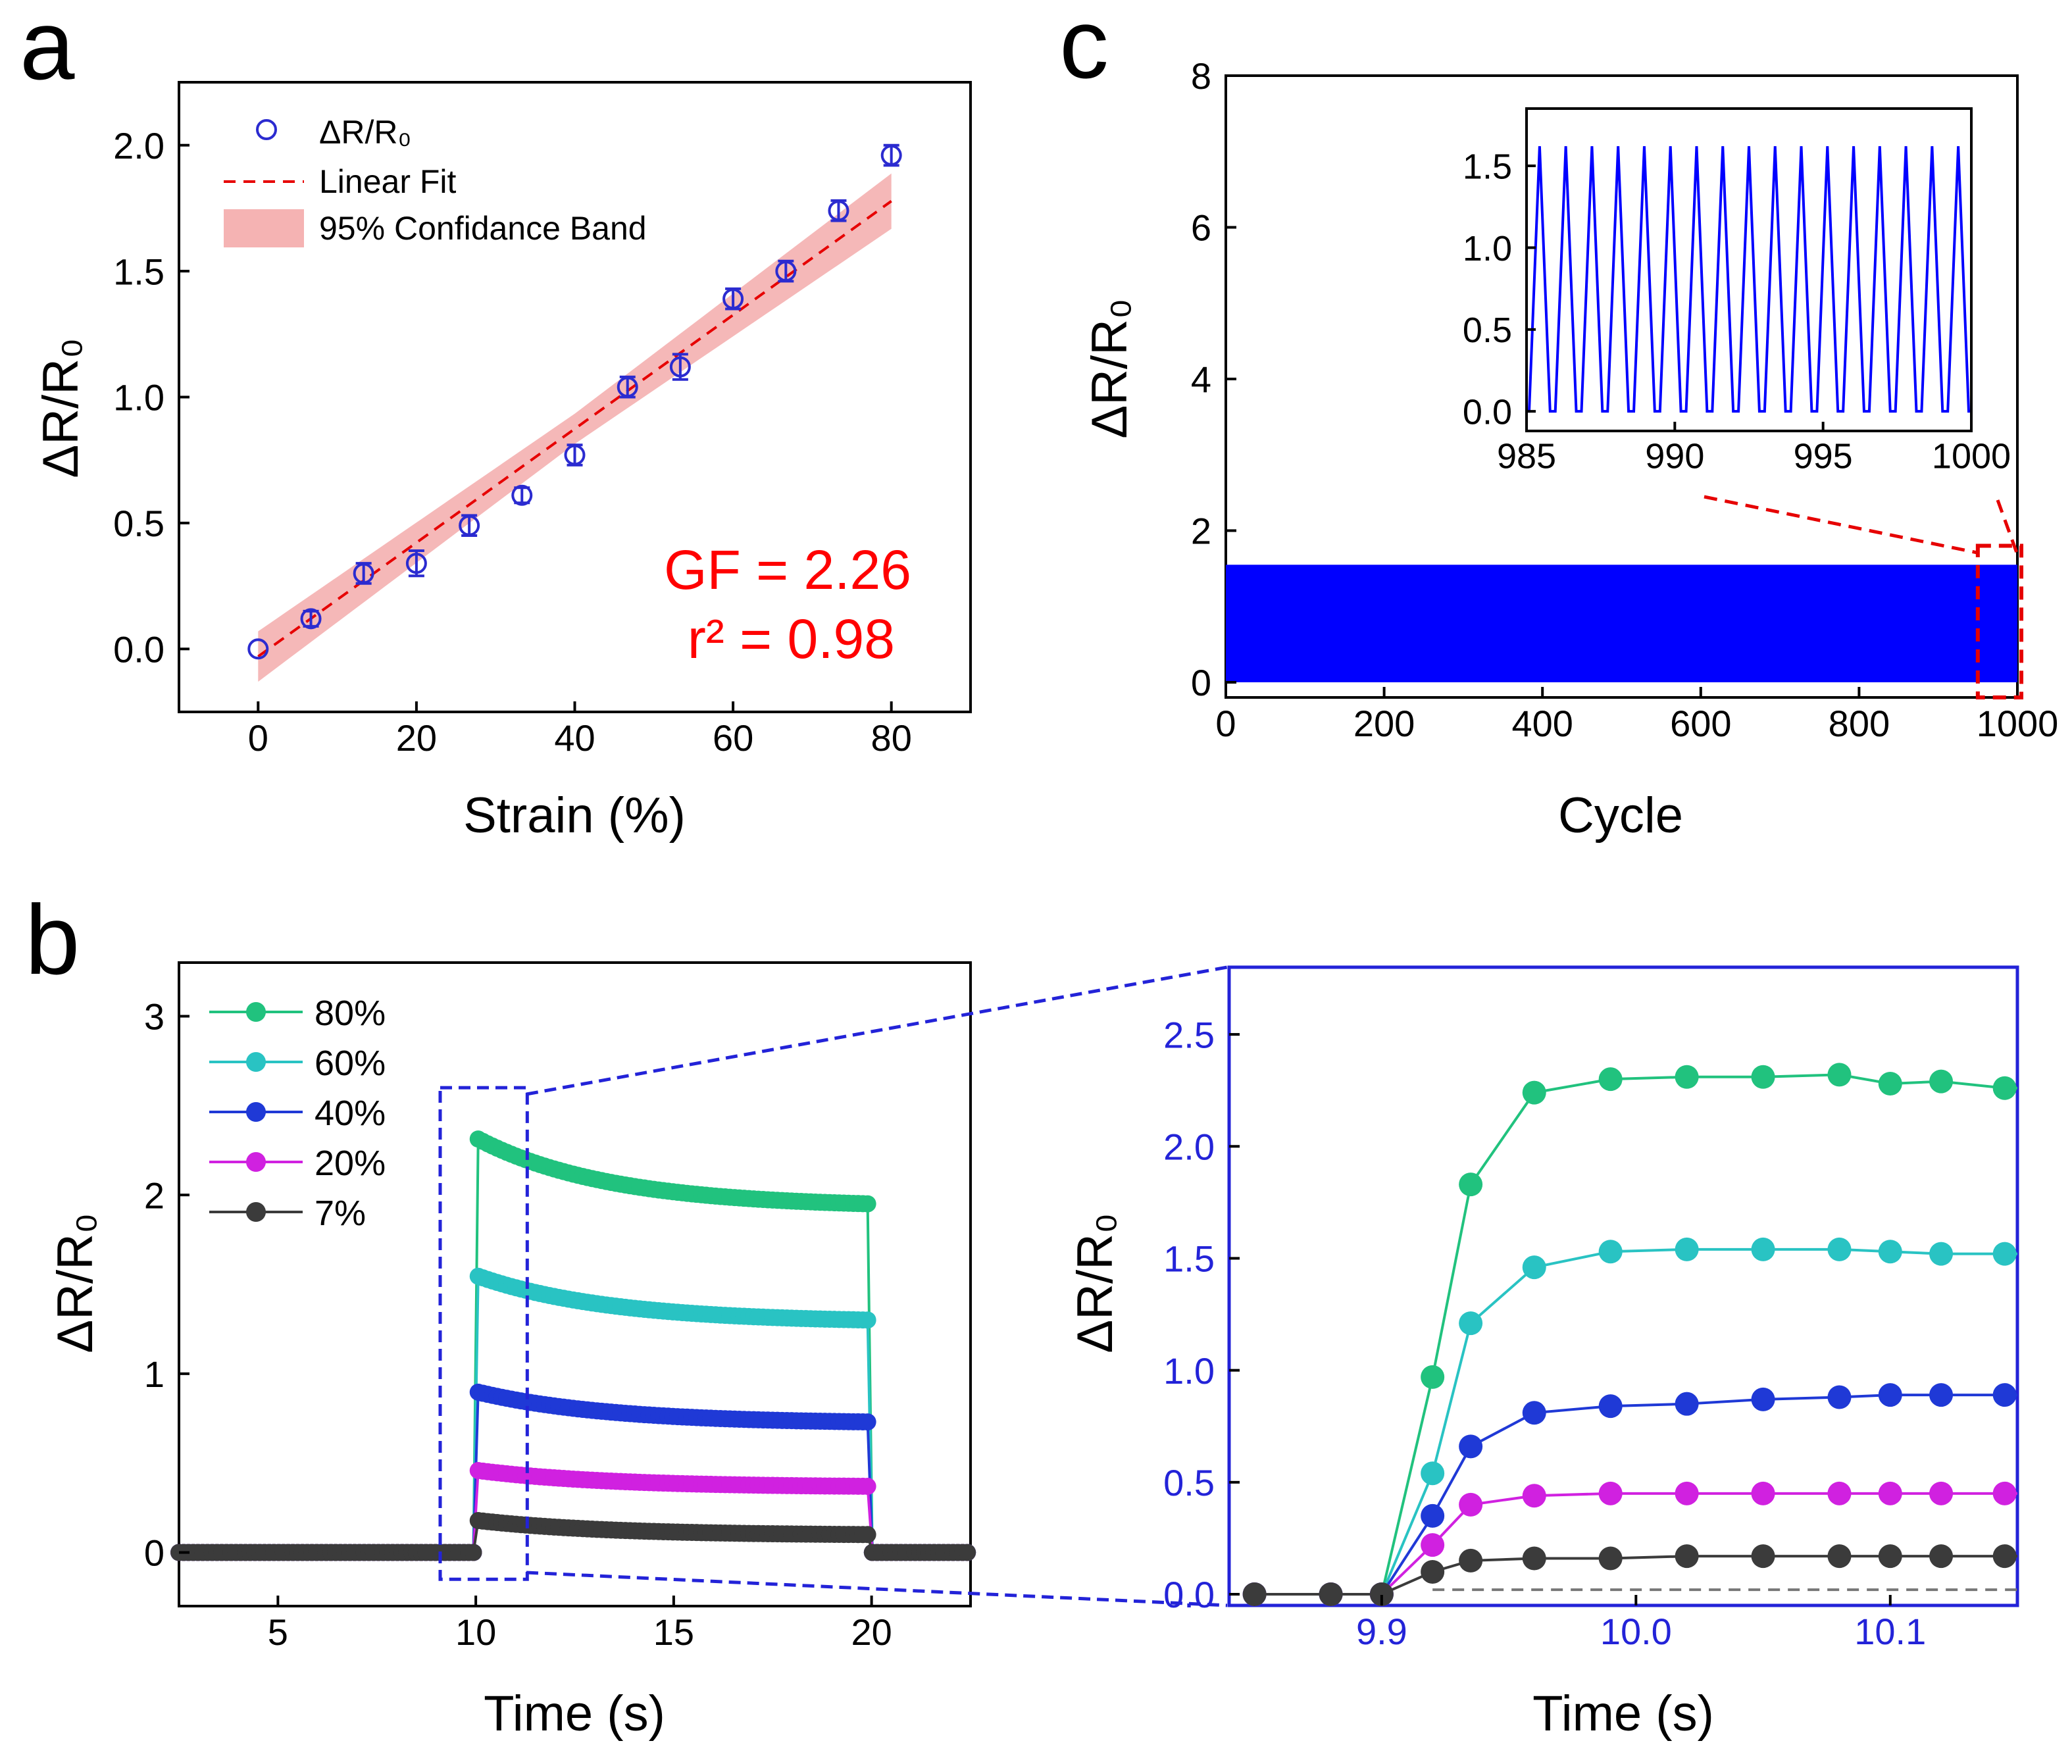  What do you see at coordinates (1620, 816) in the screenshot?
I see `x-axis-label: Cycle` at bounding box center [1620, 816].